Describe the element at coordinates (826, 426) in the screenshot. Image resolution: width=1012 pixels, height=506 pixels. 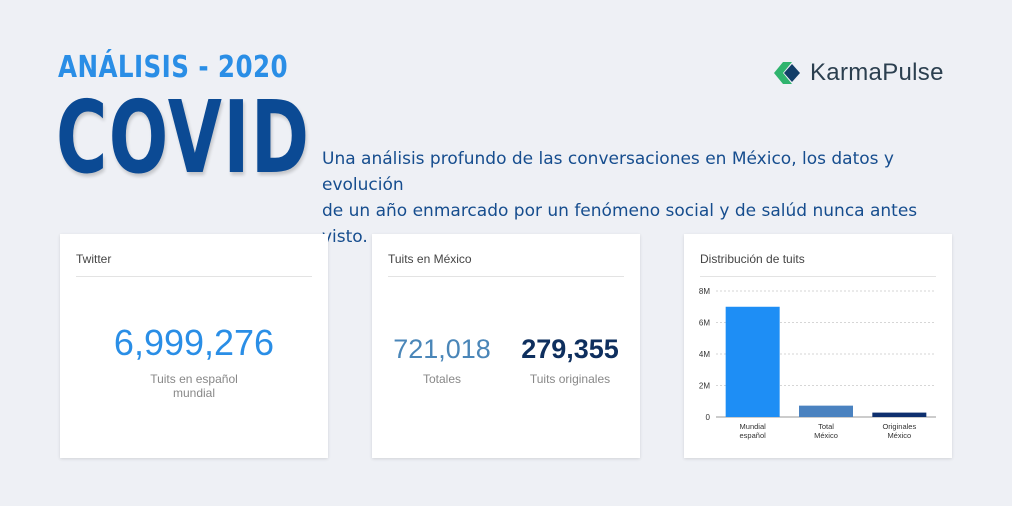
I see `x-tick-label: Total` at that location.